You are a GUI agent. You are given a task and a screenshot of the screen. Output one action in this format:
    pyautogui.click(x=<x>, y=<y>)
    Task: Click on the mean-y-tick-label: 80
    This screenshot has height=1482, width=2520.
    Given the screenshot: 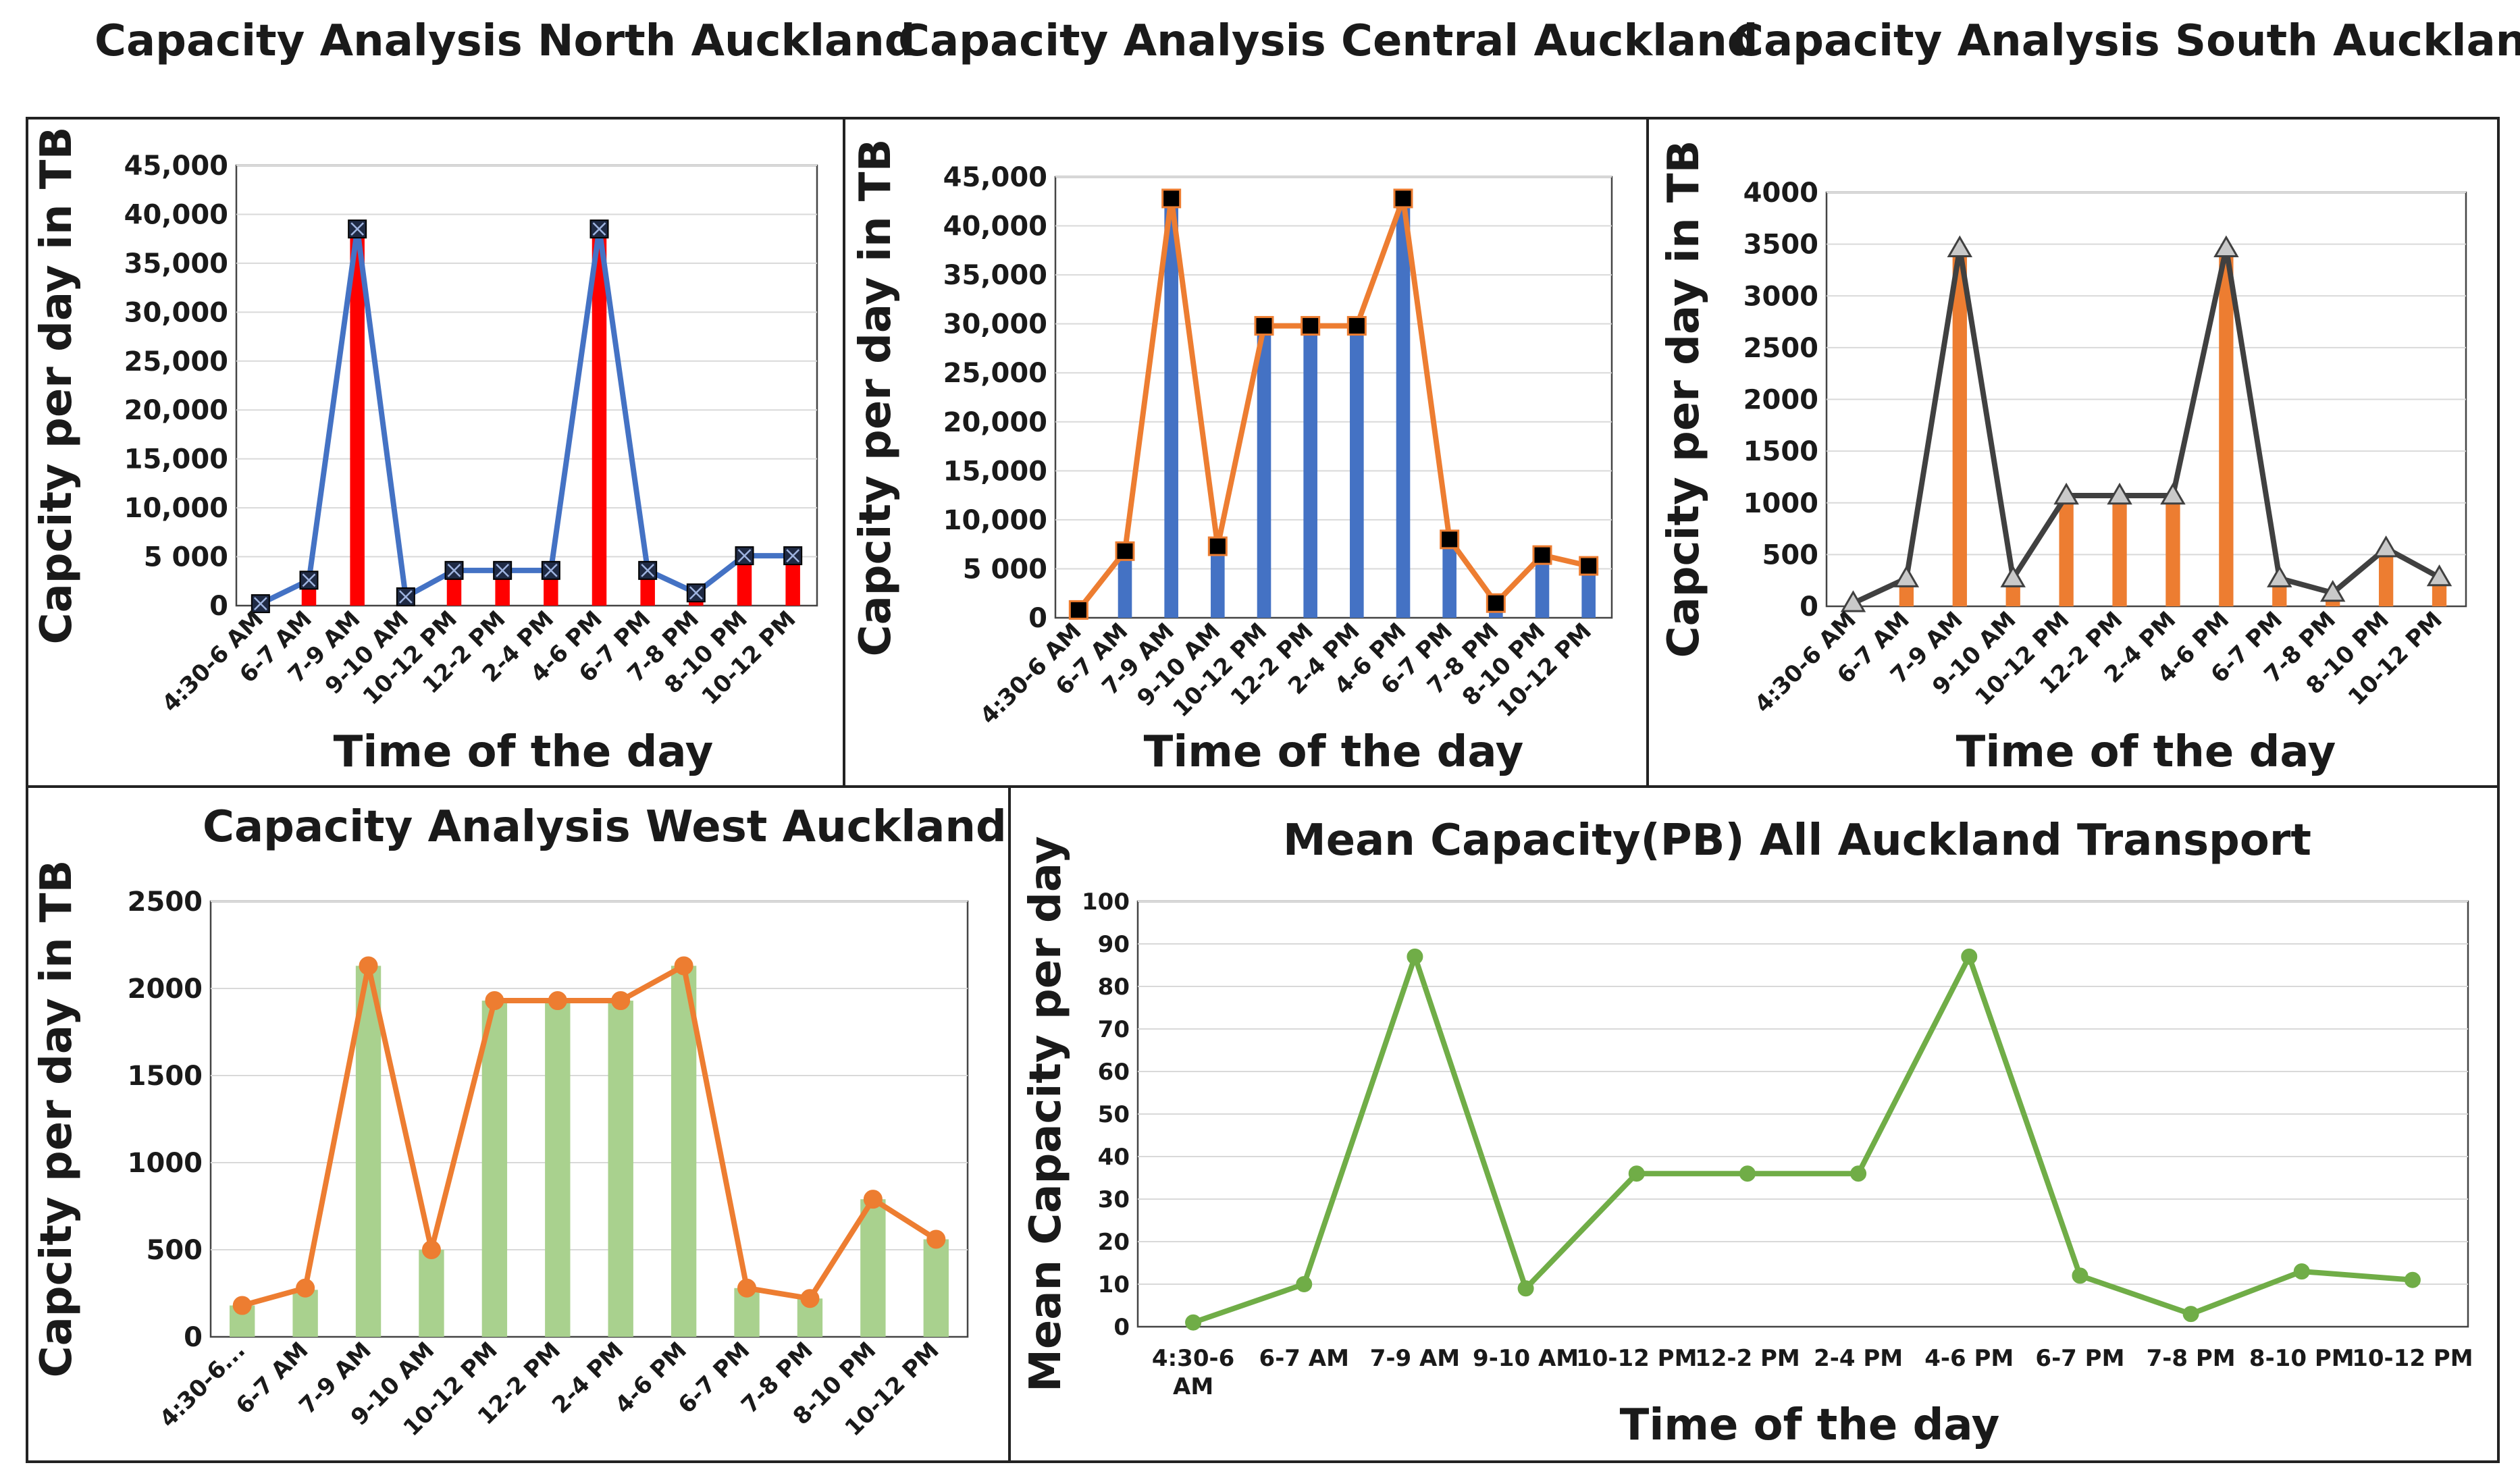 What is the action you would take?
    pyautogui.click(x=1114, y=987)
    